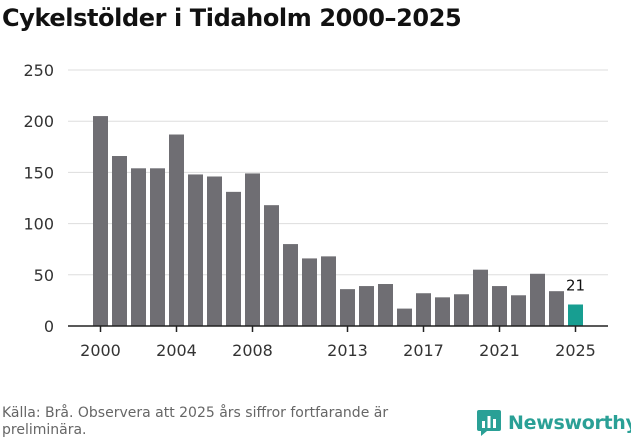  I want to click on bar-2003, so click(157, 247).